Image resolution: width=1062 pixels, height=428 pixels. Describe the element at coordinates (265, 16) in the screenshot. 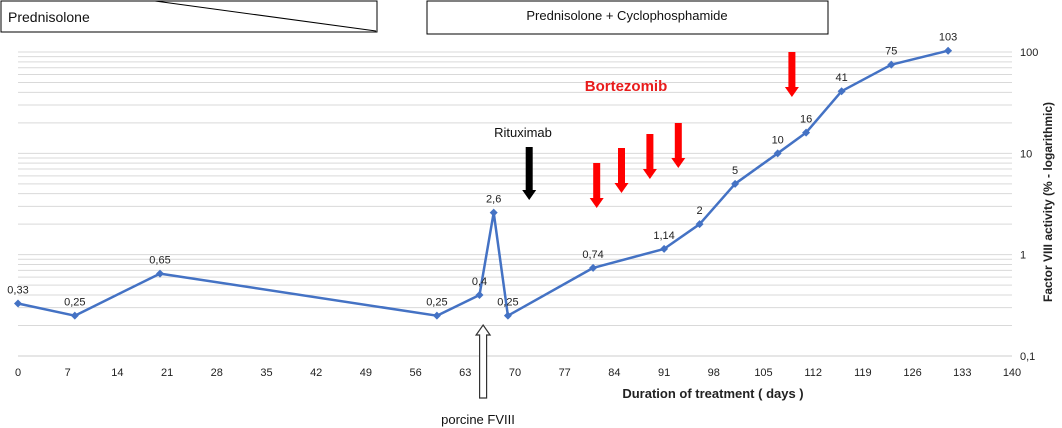

I see `prednisolone-taper-line` at that location.